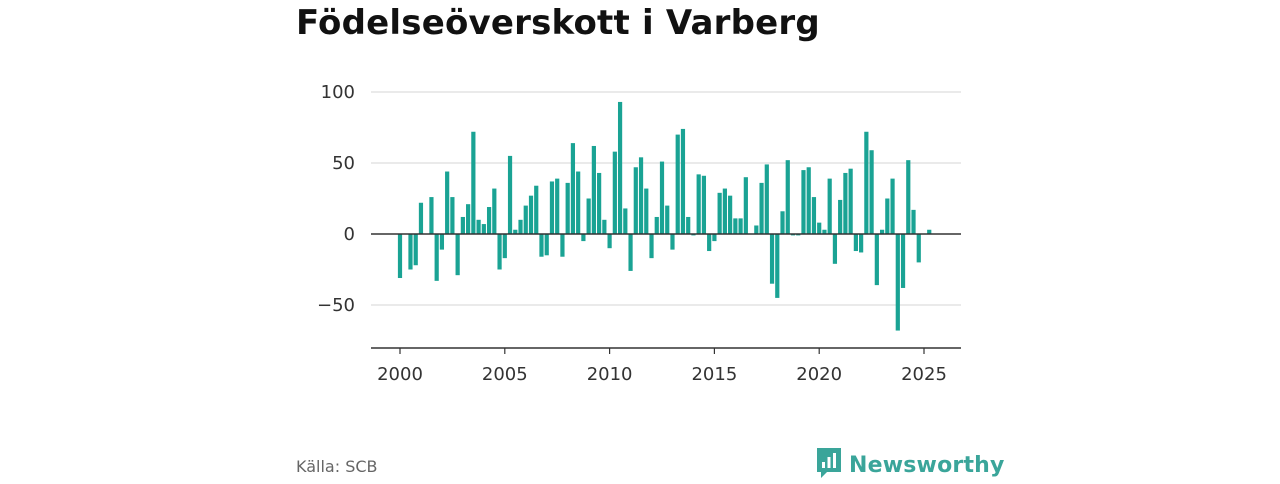  Describe the element at coordinates (349, 234) in the screenshot. I see `y-tick-label: 0` at that location.